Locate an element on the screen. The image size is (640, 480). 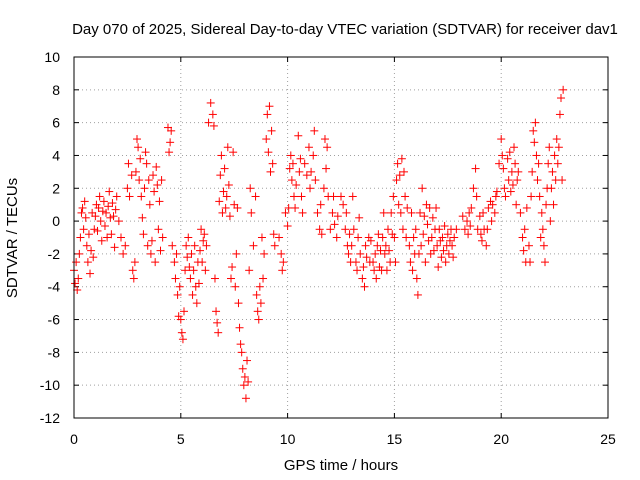
x-tick-label: 15 is located at coordinates (395, 439).